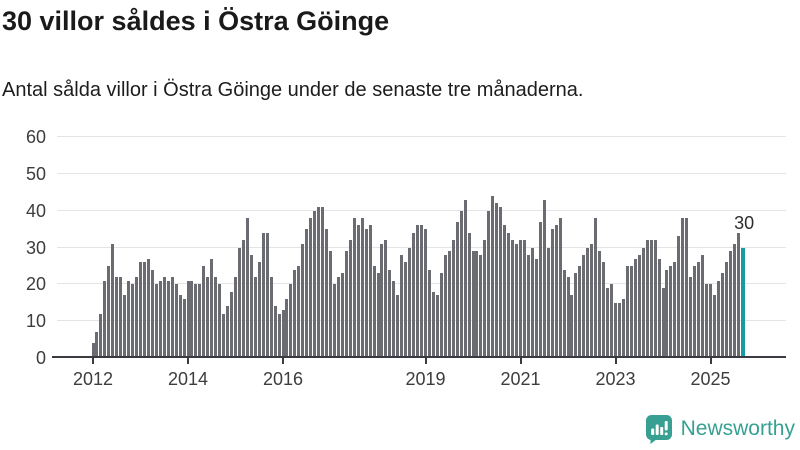  What do you see at coordinates (283, 379) in the screenshot?
I see `x-axis-label: 2016` at bounding box center [283, 379].